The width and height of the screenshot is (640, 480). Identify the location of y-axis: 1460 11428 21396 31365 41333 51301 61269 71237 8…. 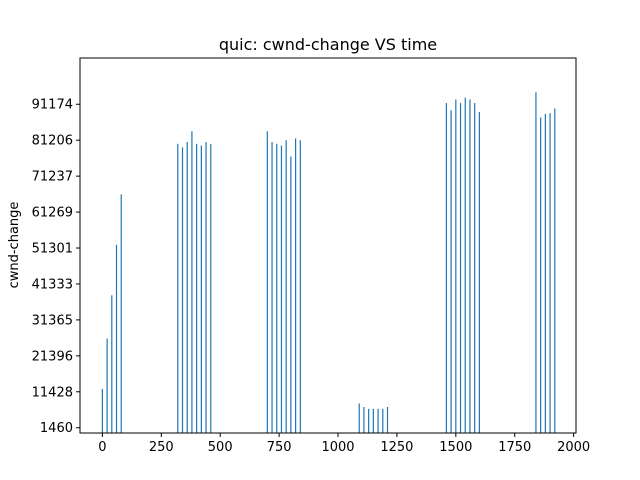
(56, 267).